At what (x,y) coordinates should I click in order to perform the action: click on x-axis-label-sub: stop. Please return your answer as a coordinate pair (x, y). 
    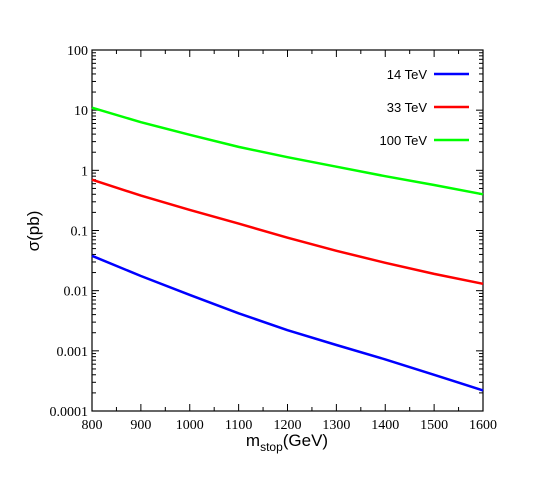
    Looking at the image, I should click on (271, 447).